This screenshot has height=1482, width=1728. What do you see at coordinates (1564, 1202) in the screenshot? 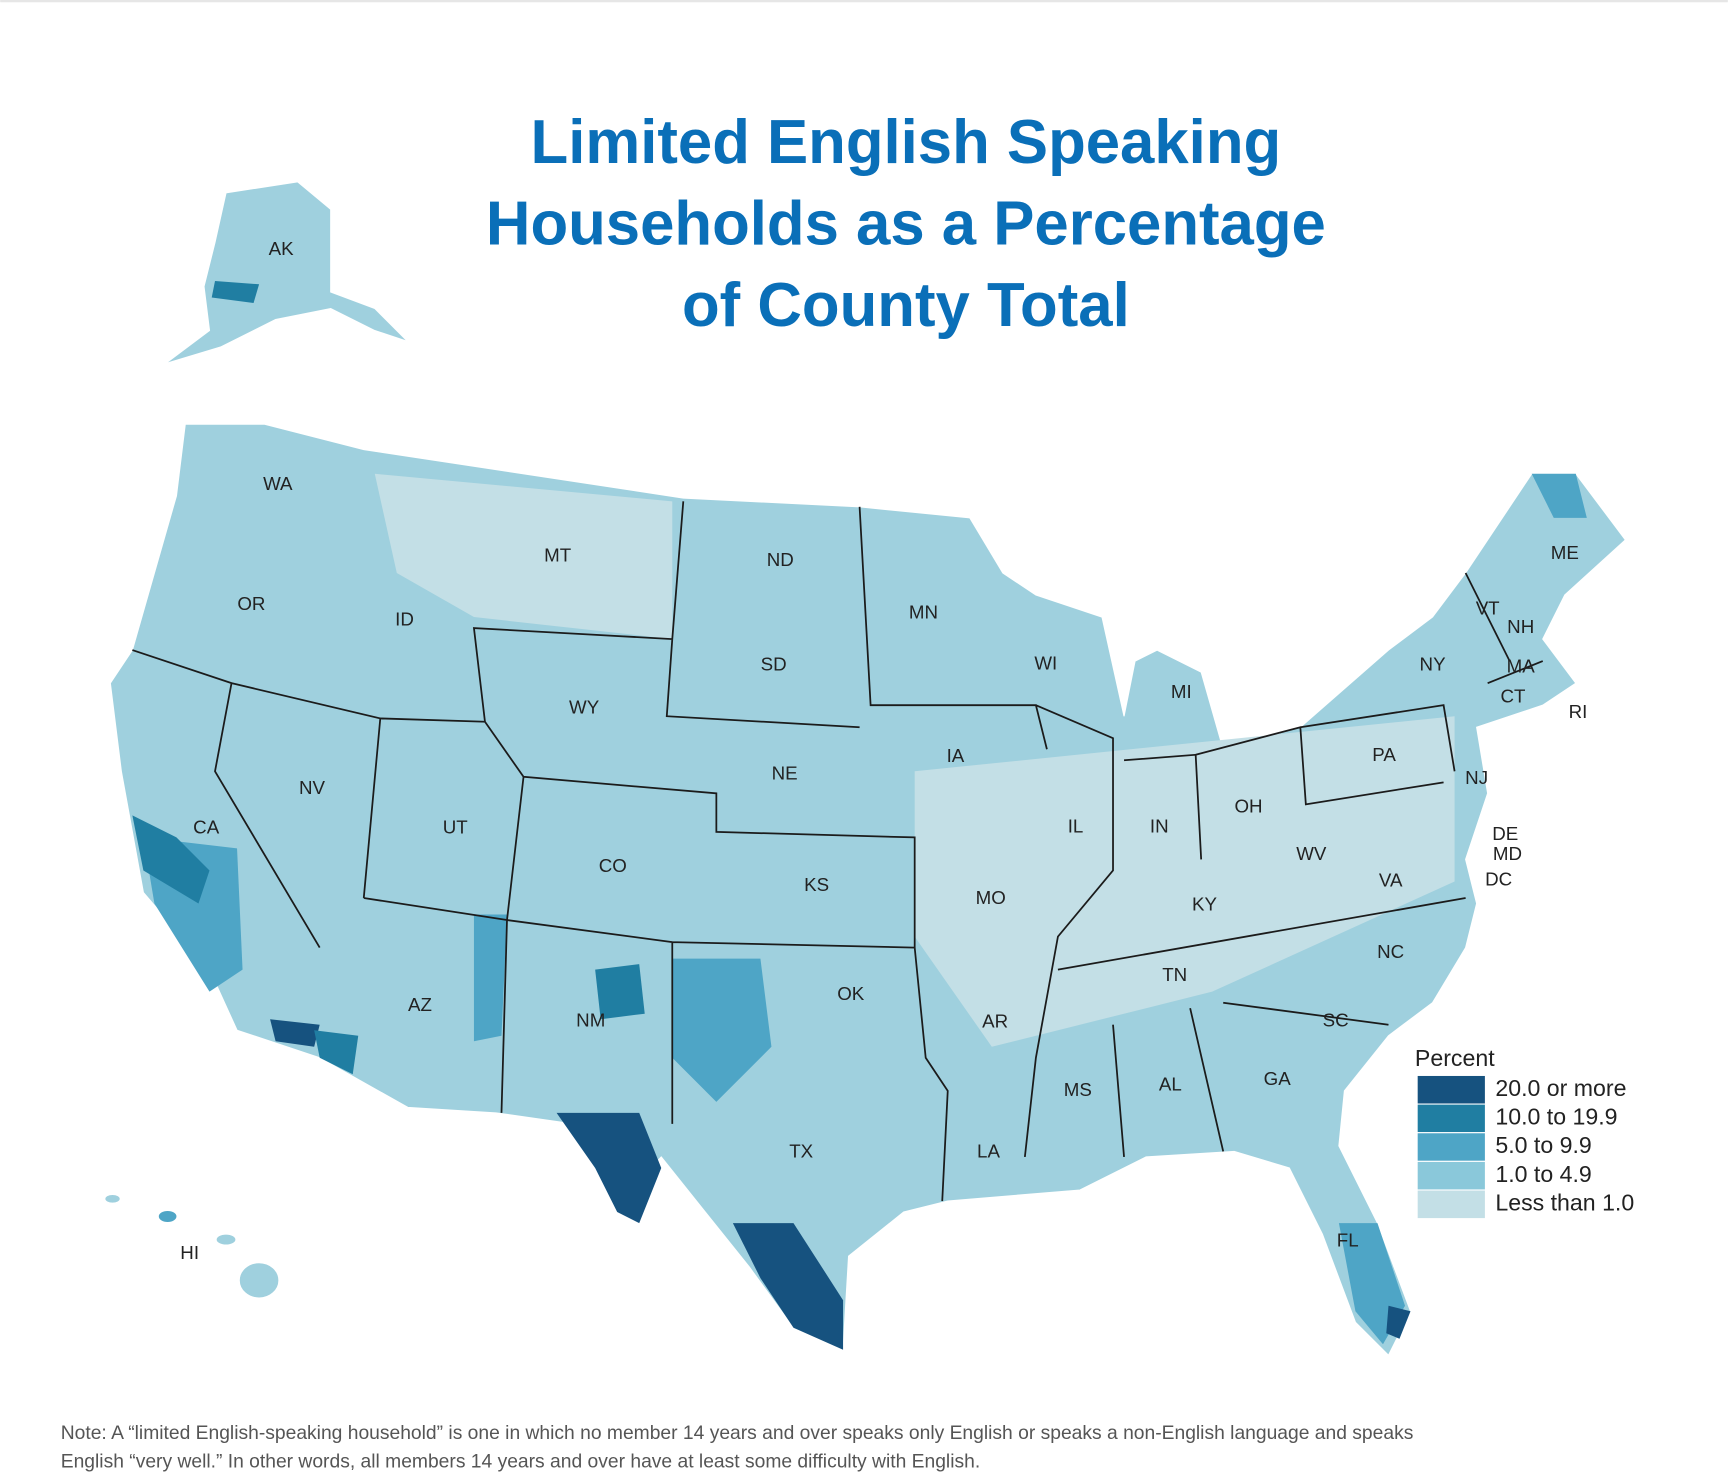
I see `legend-label: Less than 1.0` at bounding box center [1564, 1202].